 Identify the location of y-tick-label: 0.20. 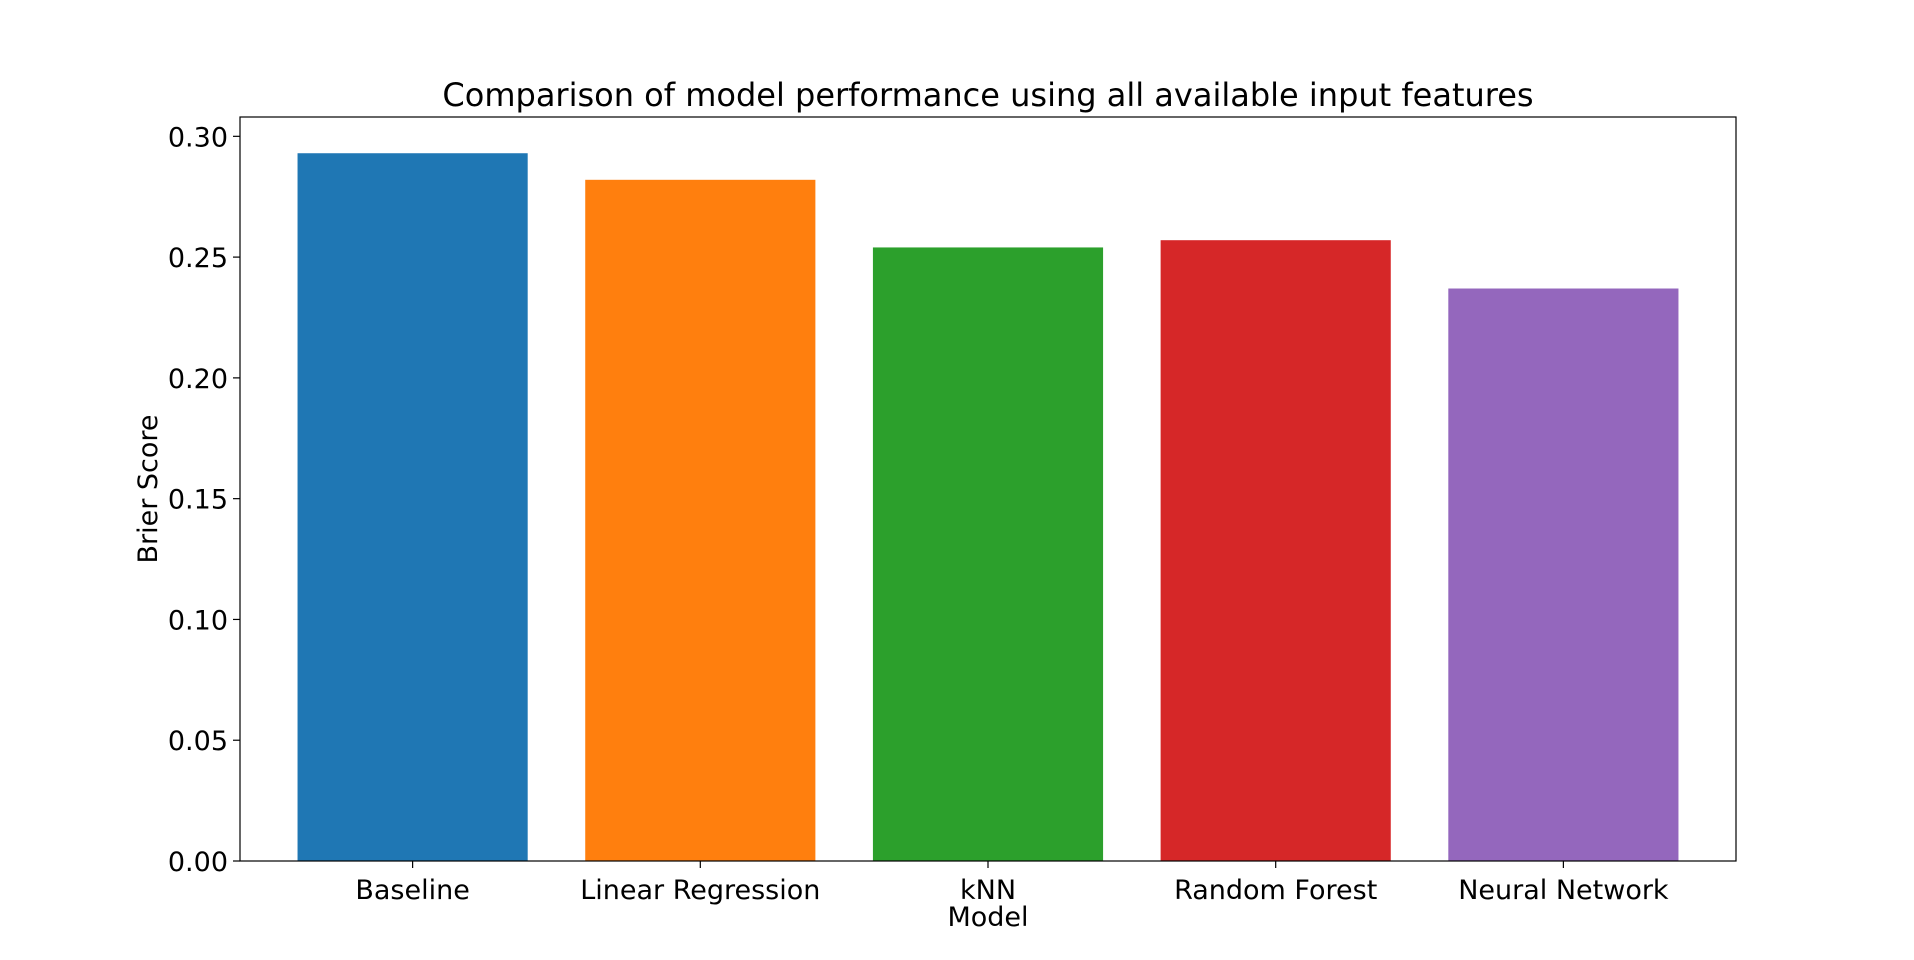
(198, 379).